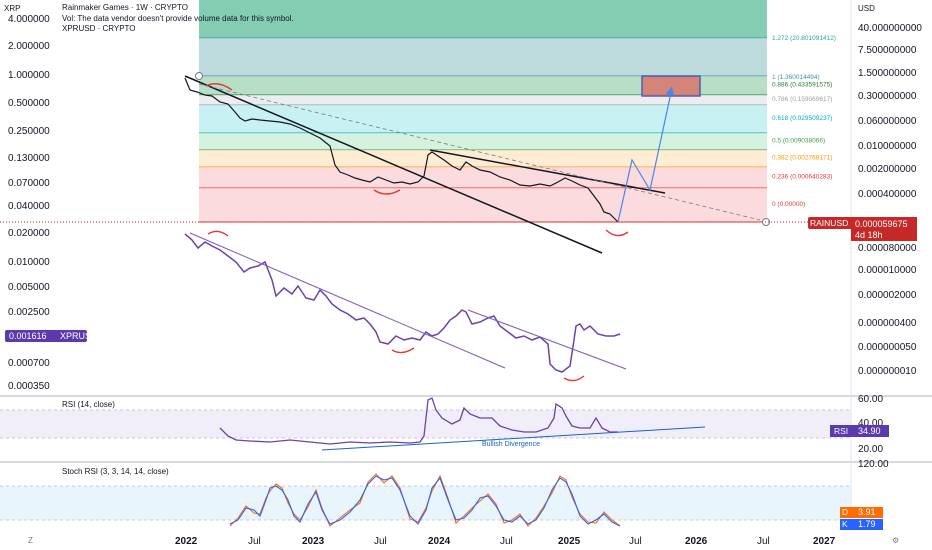 The height and width of the screenshot is (550, 932). I want to click on stoch-axis-tick: 120.00, so click(873, 464).